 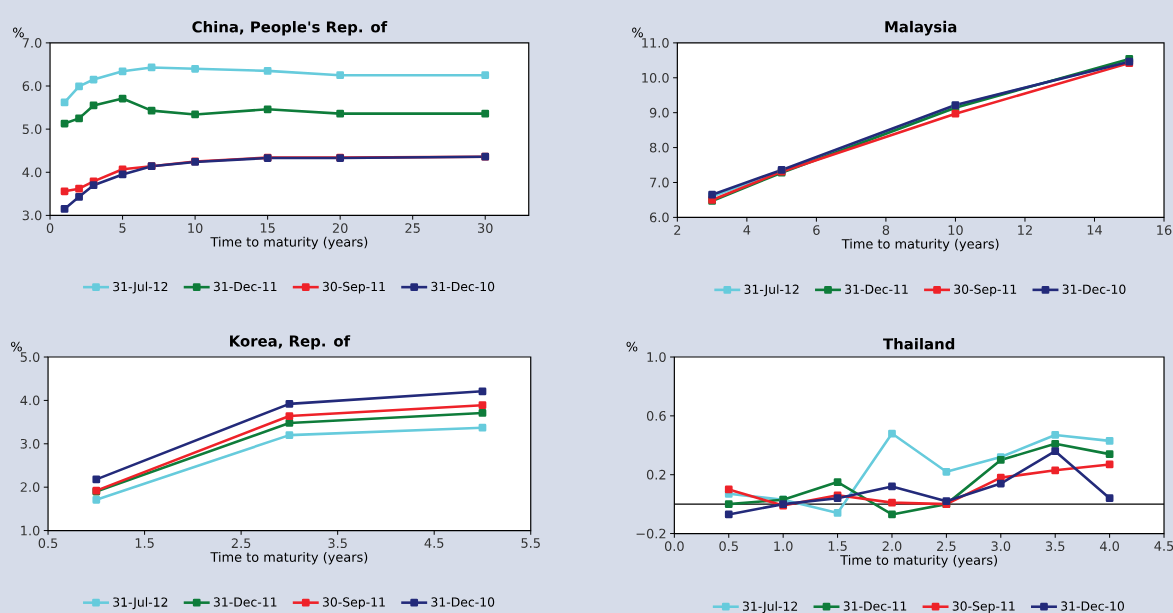 I want to click on x-tick-label: 12, so click(x=1025, y=230).